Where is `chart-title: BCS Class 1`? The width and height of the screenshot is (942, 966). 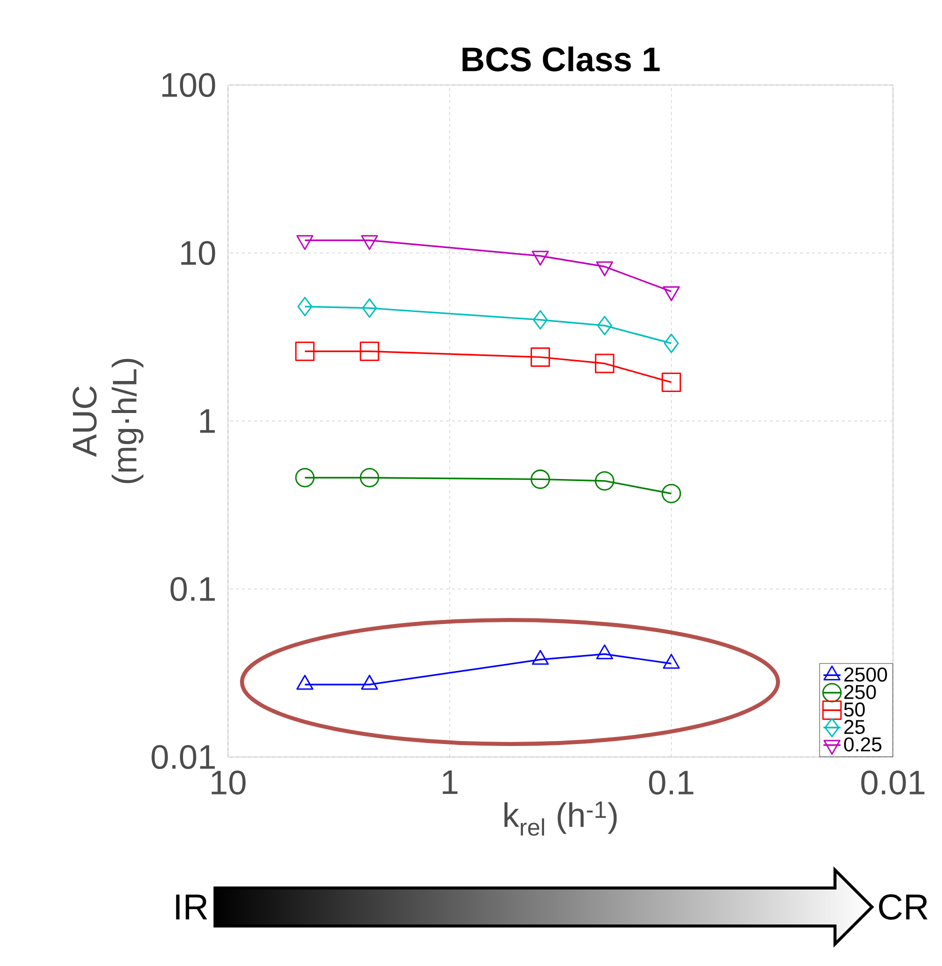 chart-title: BCS Class 1 is located at coordinates (561, 59).